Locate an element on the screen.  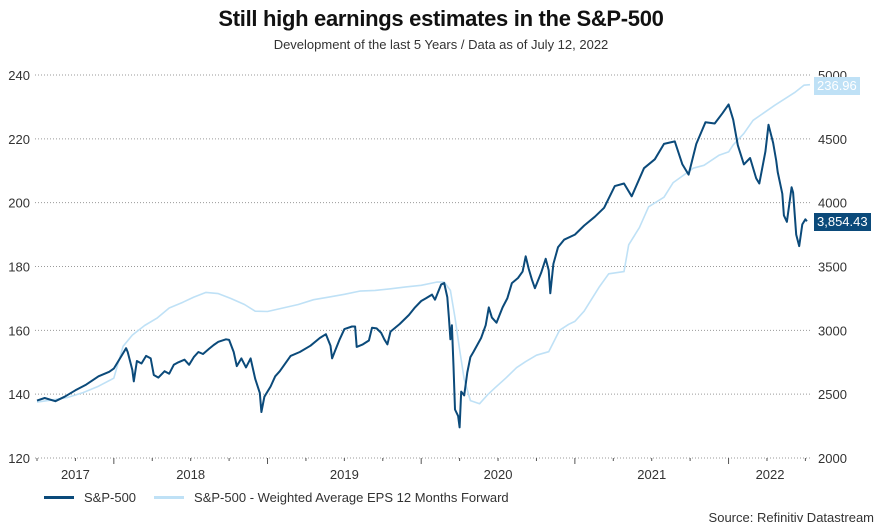
y-right-tick-label: 2500 is located at coordinates (832, 394).